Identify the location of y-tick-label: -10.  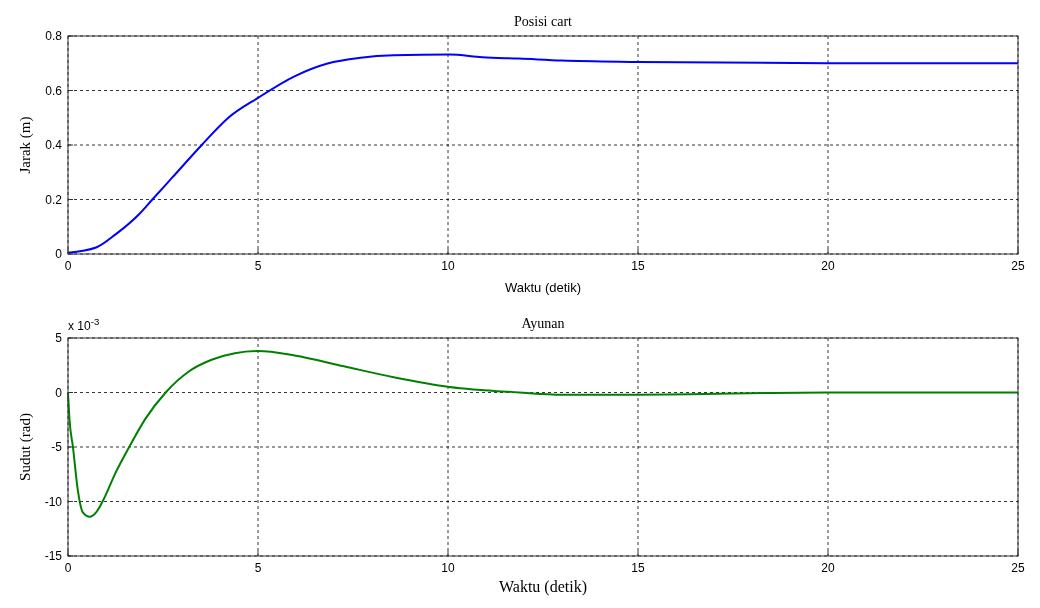
(53, 501).